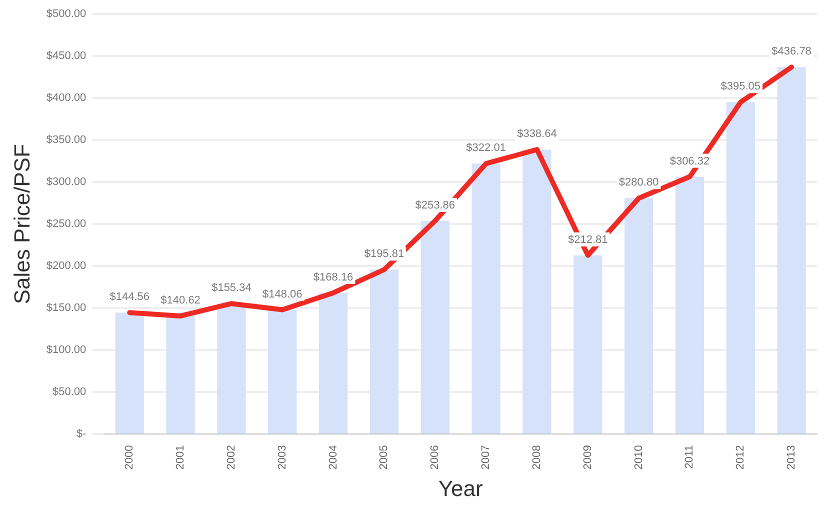  What do you see at coordinates (130, 297) in the screenshot?
I see `data-label: $144.56` at bounding box center [130, 297].